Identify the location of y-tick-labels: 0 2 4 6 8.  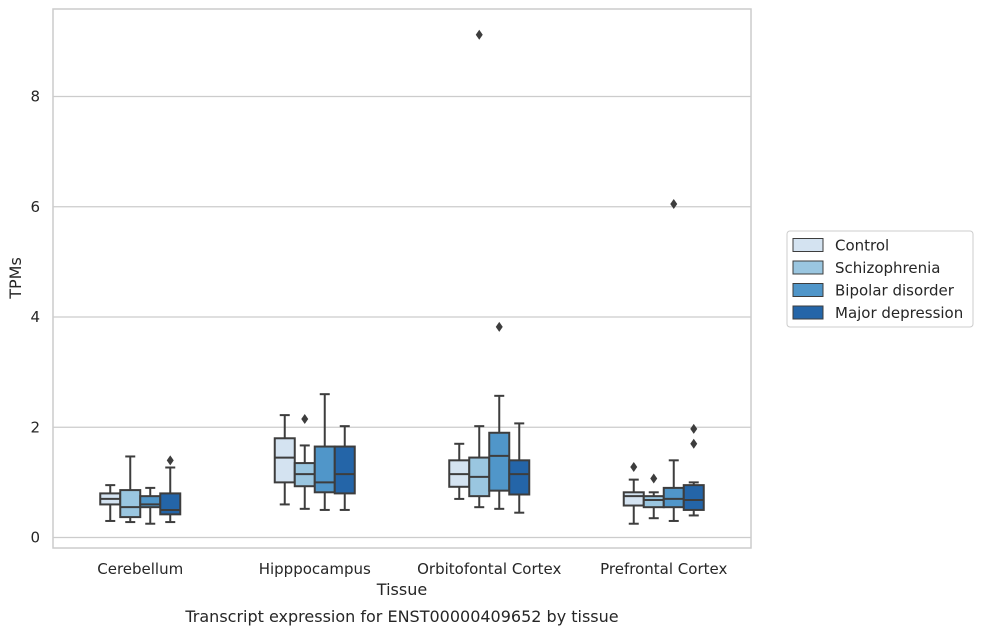
(35, 317).